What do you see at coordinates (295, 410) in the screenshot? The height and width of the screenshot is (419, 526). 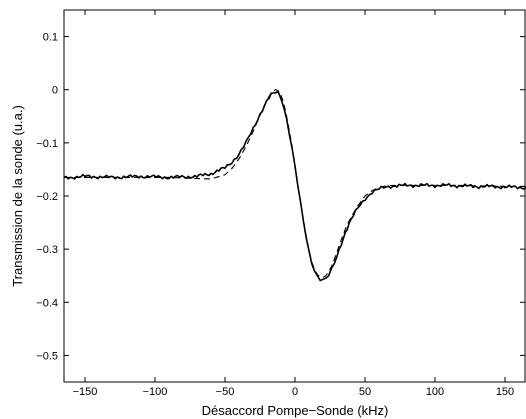 I see `x-axis-label: Désaccord Pompe−Sonde (kHz)` at bounding box center [295, 410].